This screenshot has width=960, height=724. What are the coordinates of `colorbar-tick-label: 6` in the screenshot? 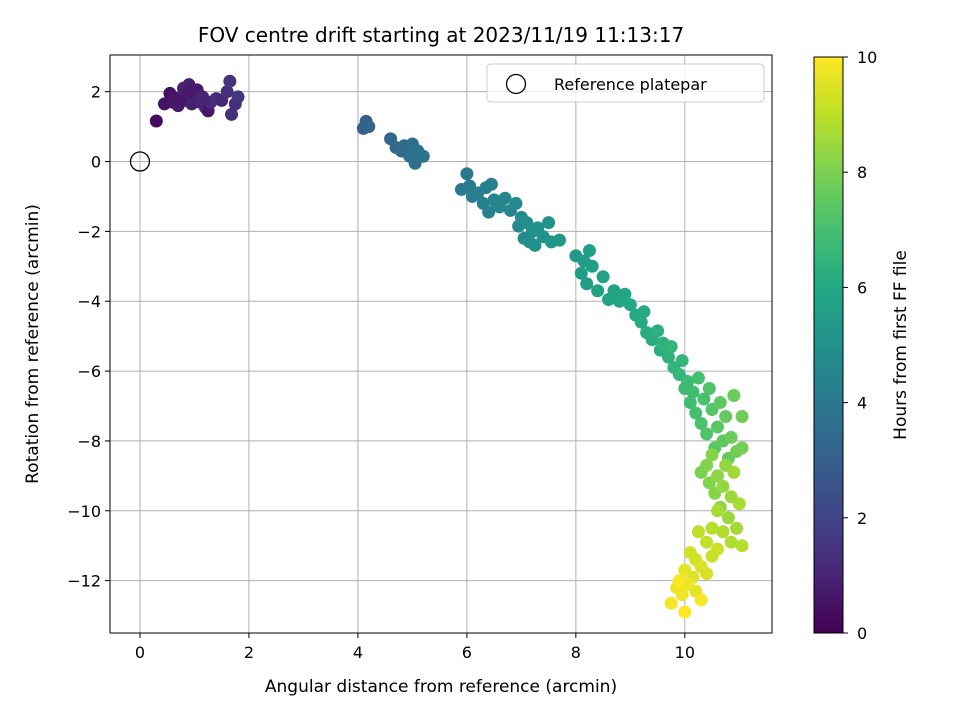 It's located at (862, 287).